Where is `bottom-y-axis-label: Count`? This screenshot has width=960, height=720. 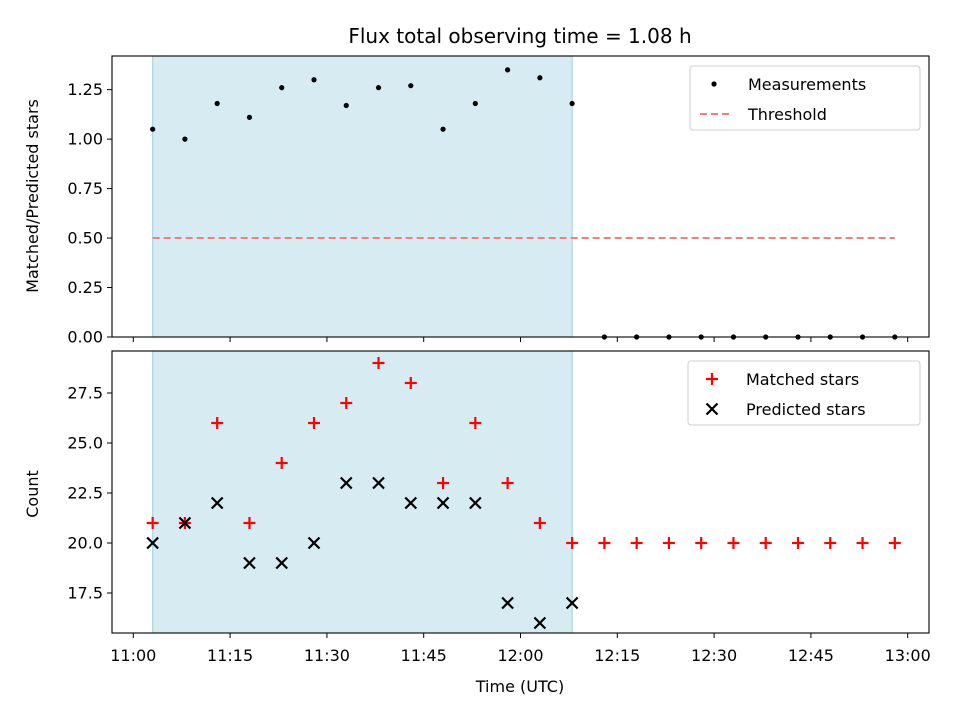 bottom-y-axis-label: Count is located at coordinates (32, 494).